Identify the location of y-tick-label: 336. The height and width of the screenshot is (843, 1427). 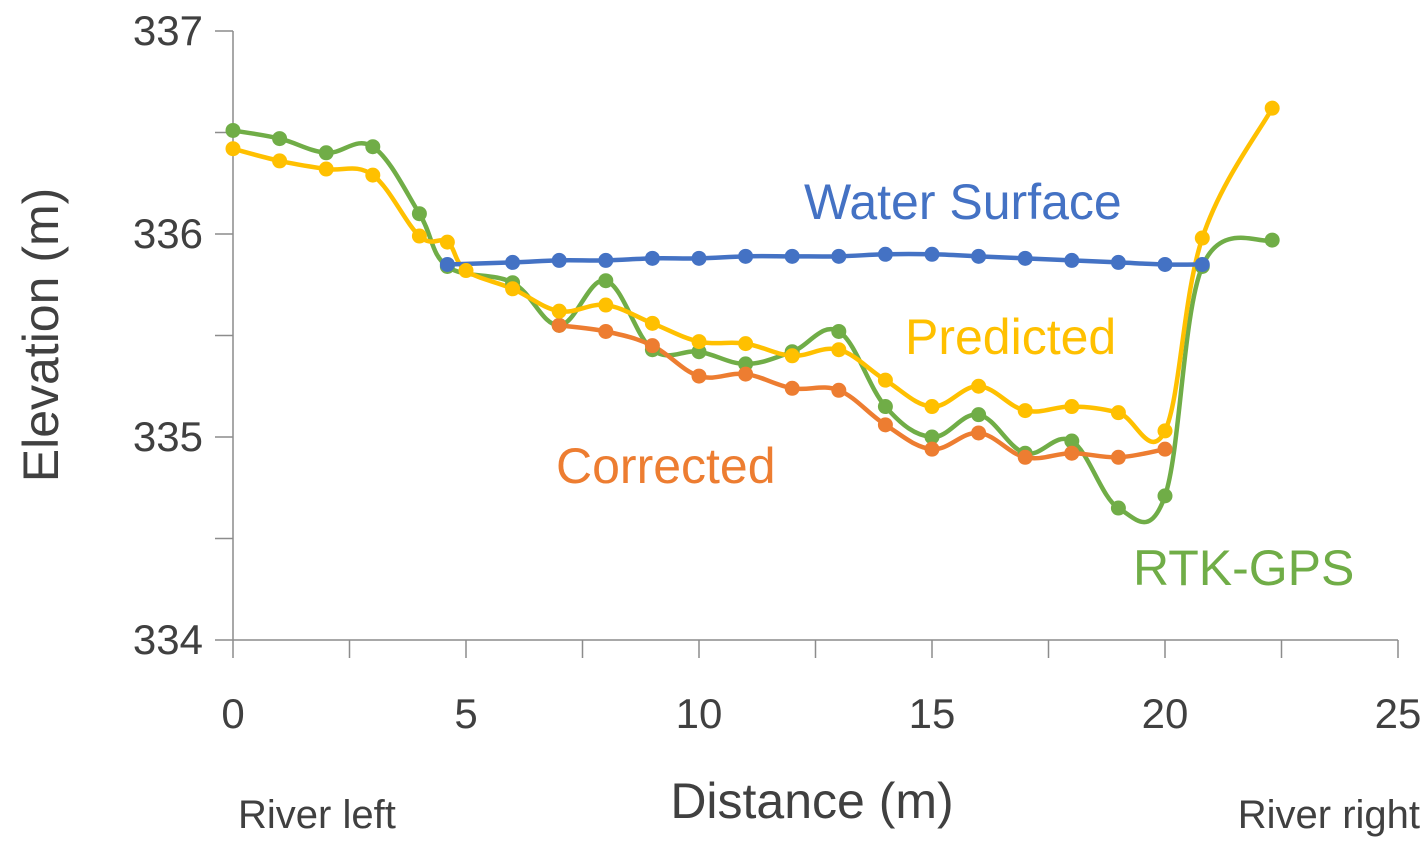
(168, 233).